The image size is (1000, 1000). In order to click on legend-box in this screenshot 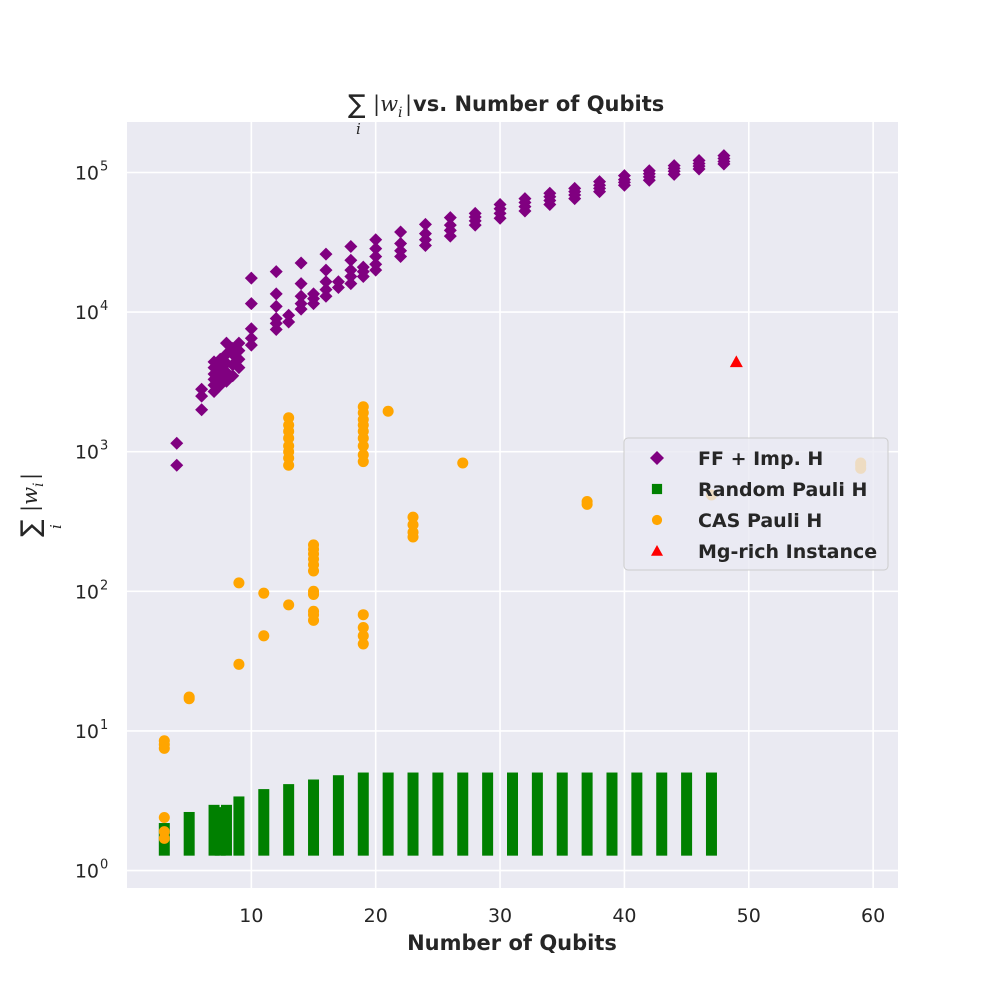, I will do `click(756, 504)`.